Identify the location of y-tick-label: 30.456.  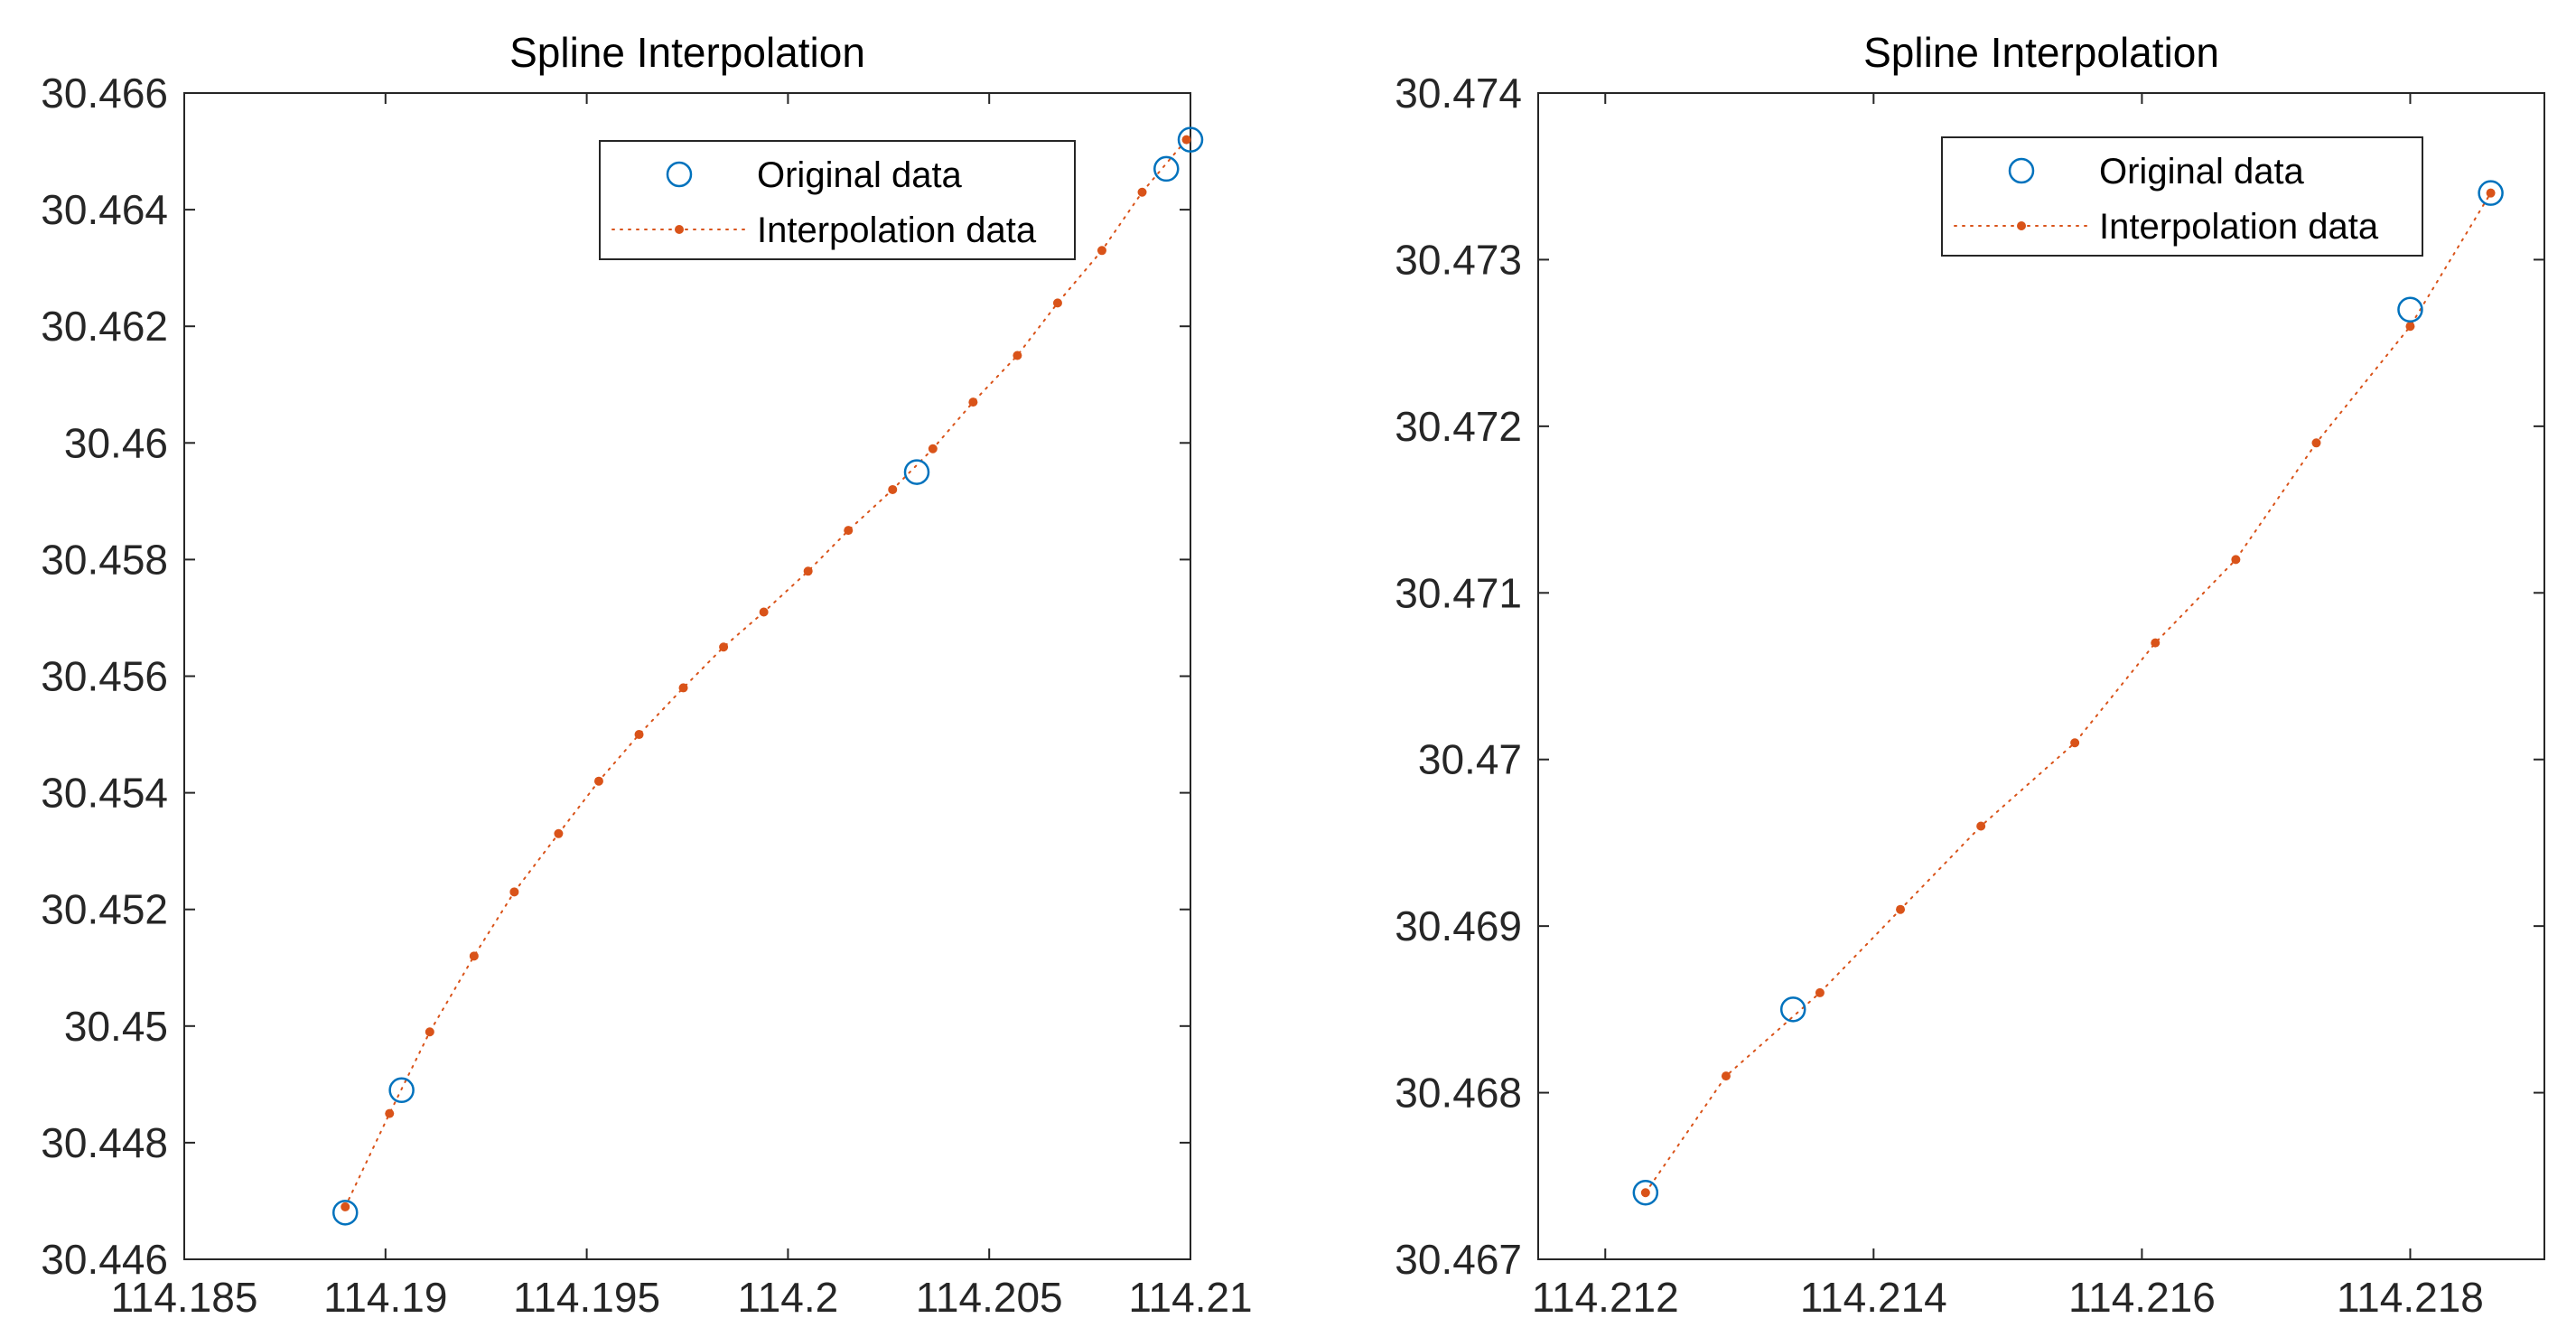
(105, 676).